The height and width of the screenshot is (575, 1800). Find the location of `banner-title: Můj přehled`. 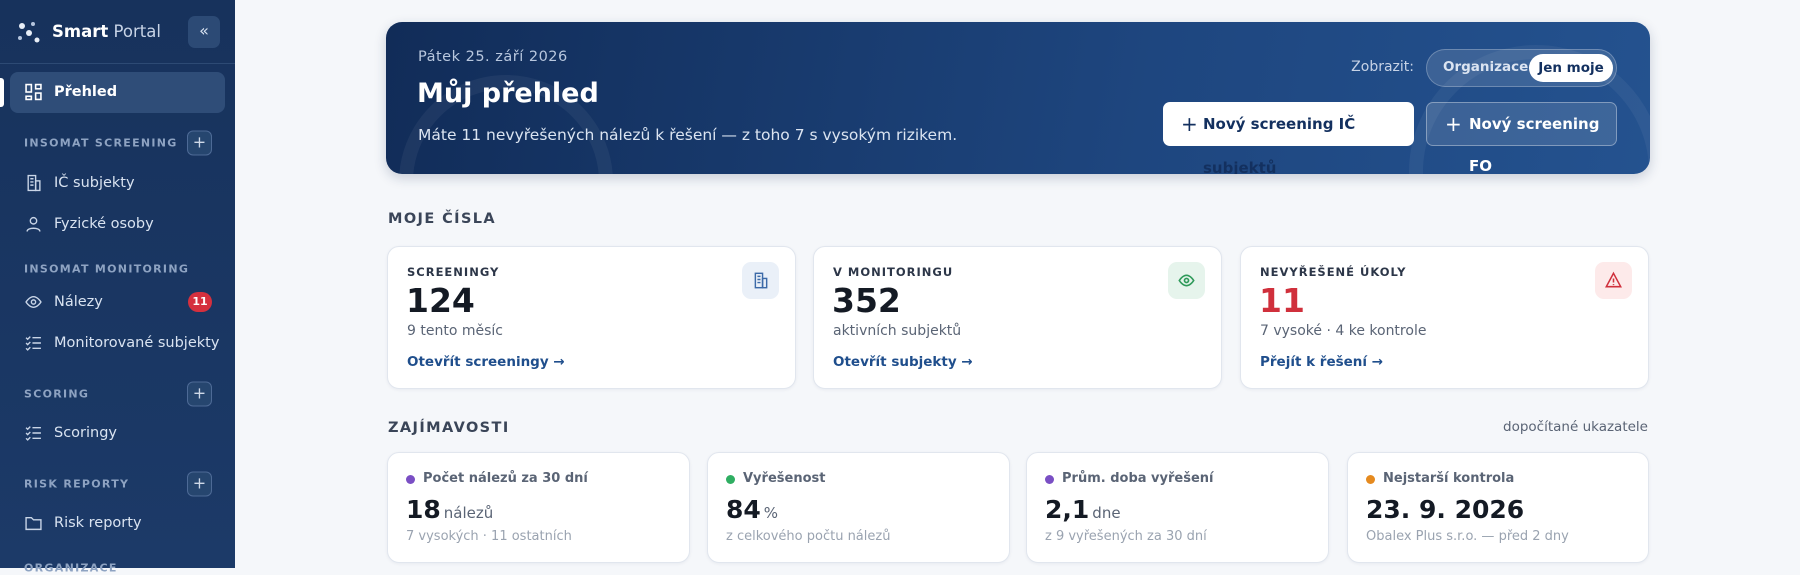

banner-title: Můj přehled is located at coordinates (508, 93).